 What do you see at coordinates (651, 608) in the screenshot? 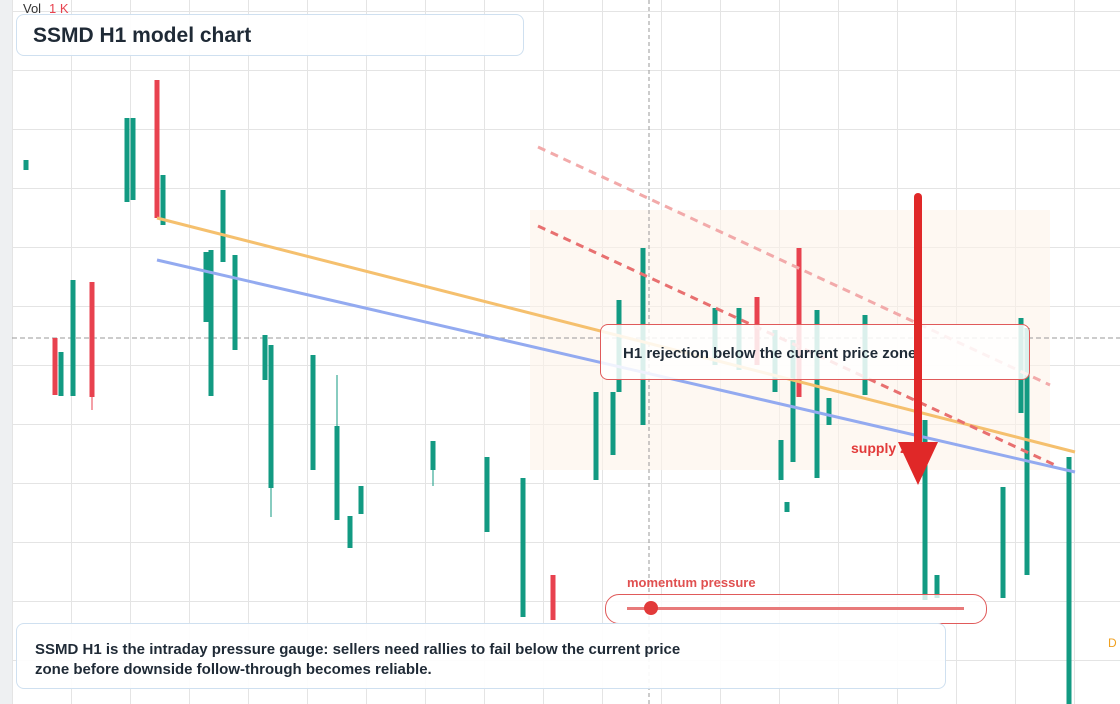
I see `gauge-knob` at bounding box center [651, 608].